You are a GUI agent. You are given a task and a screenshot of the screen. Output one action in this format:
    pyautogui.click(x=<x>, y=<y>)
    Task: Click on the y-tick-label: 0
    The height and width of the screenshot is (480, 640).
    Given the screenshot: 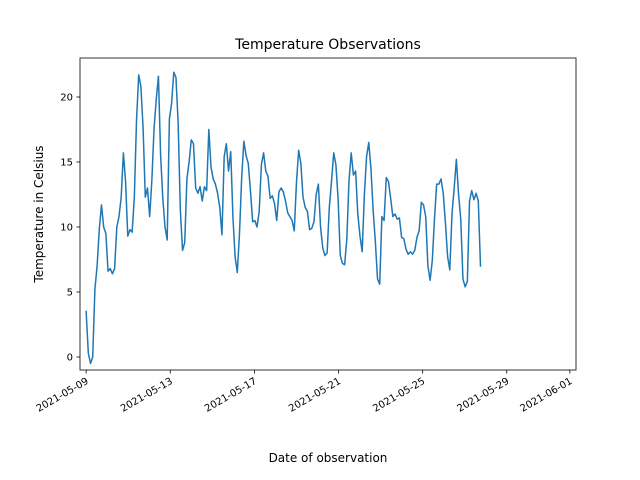 What is the action you would take?
    pyautogui.click(x=70, y=358)
    